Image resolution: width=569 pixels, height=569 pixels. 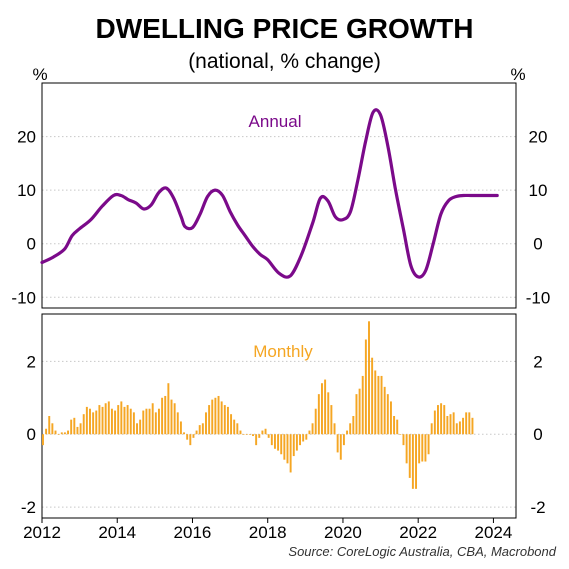 I want to click on x-tick-label: 2018, so click(x=268, y=532).